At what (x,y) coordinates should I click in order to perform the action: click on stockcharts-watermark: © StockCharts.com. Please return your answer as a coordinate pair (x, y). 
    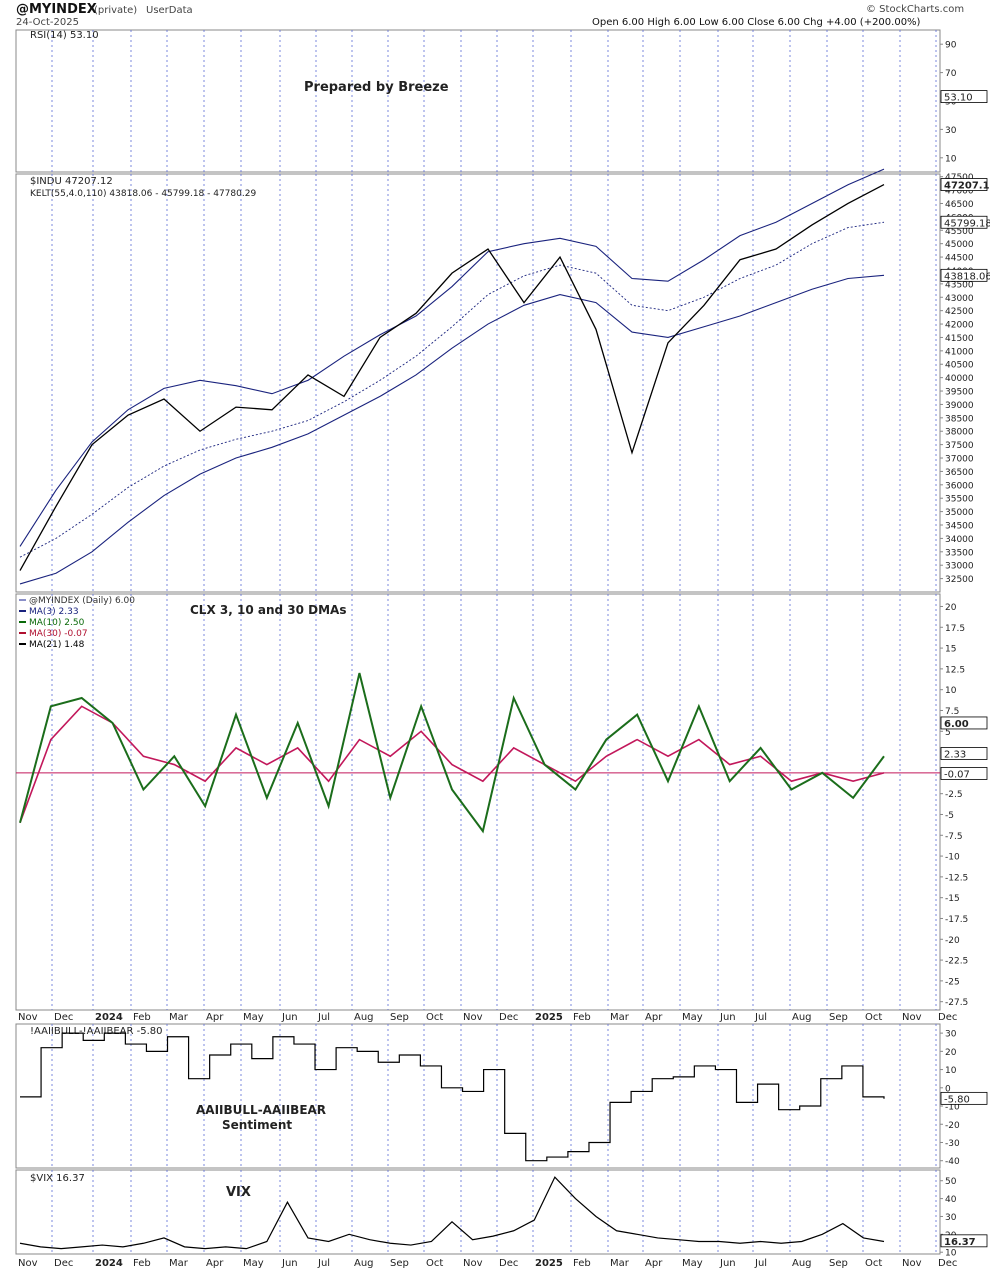
    Looking at the image, I should click on (915, 9).